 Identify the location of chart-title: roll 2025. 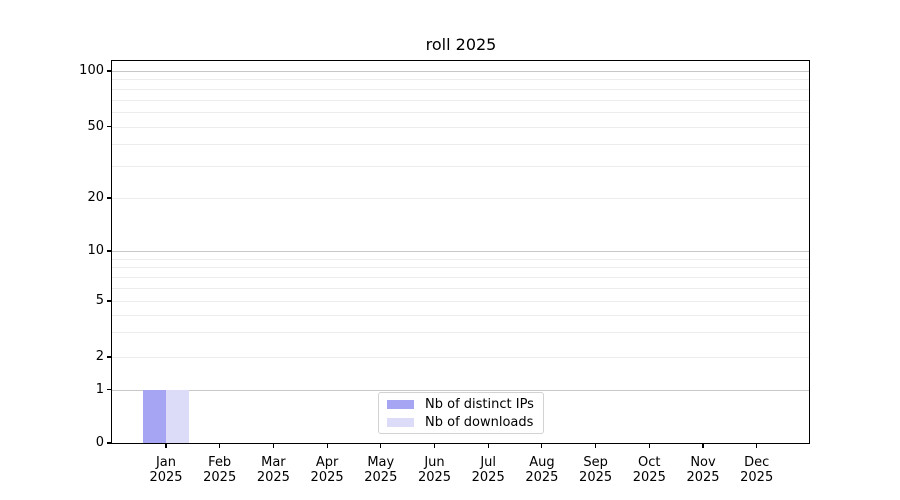
(461, 44).